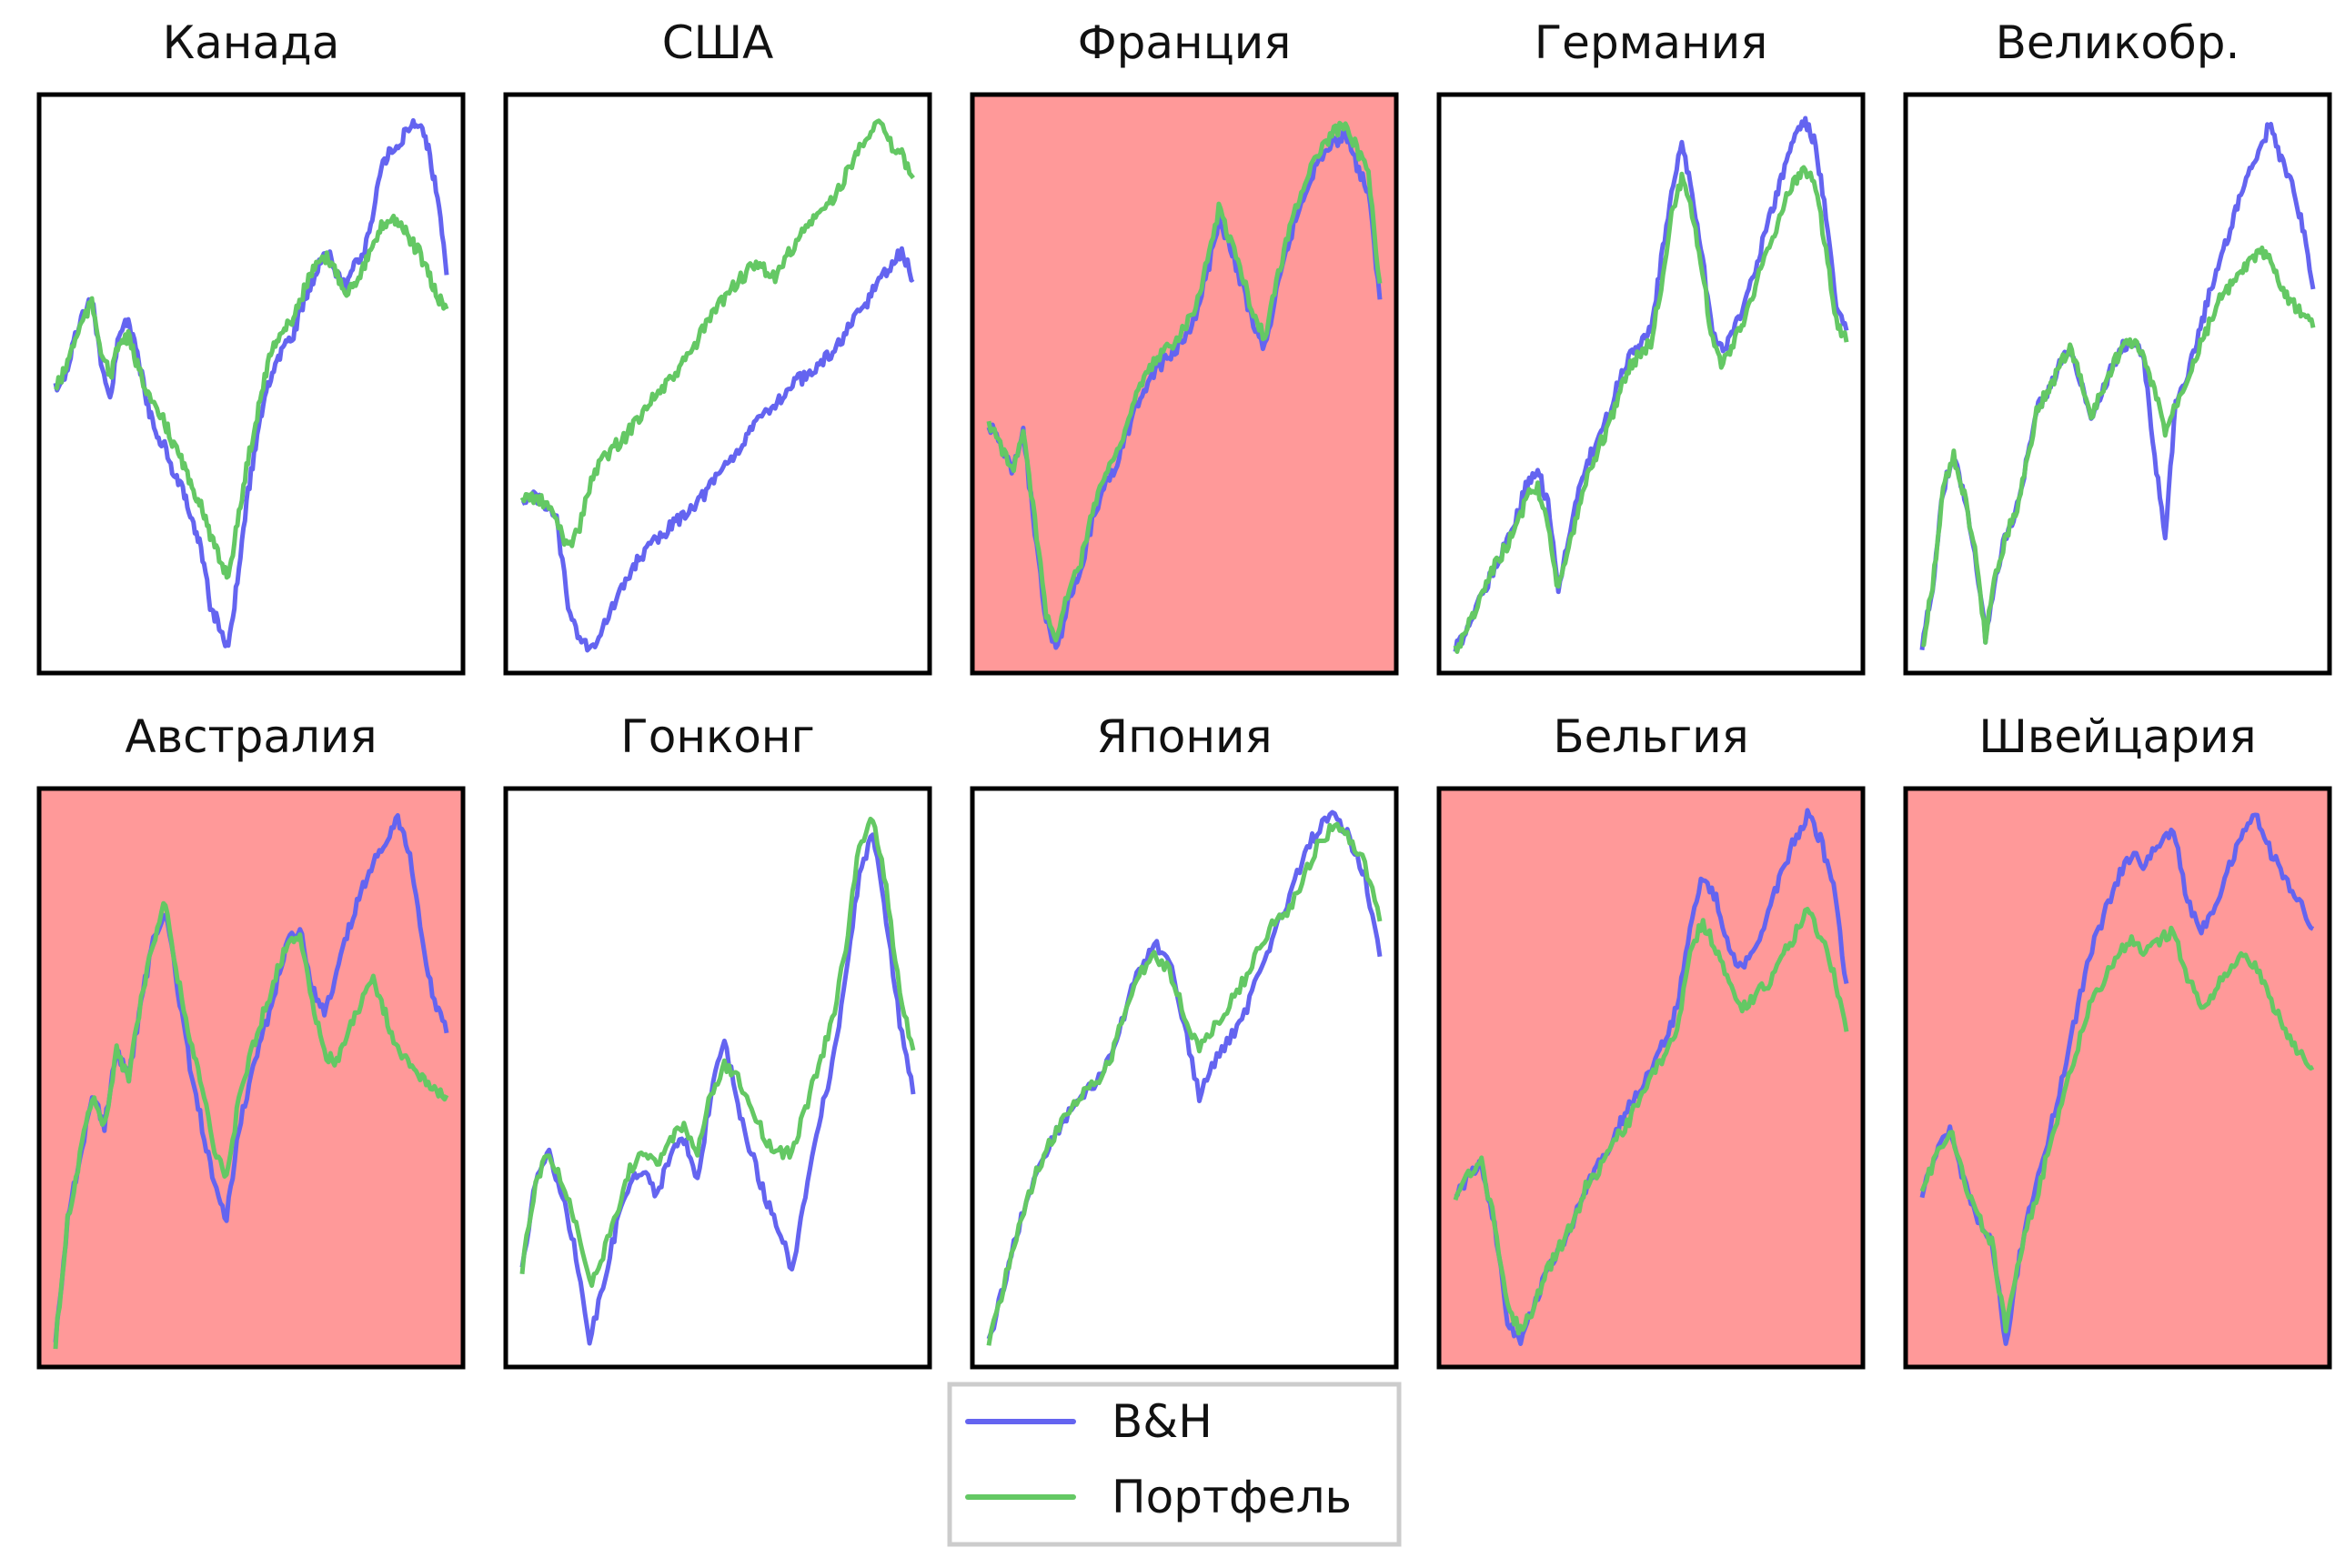  I want to click on panel-3-background, so click(1184, 384).